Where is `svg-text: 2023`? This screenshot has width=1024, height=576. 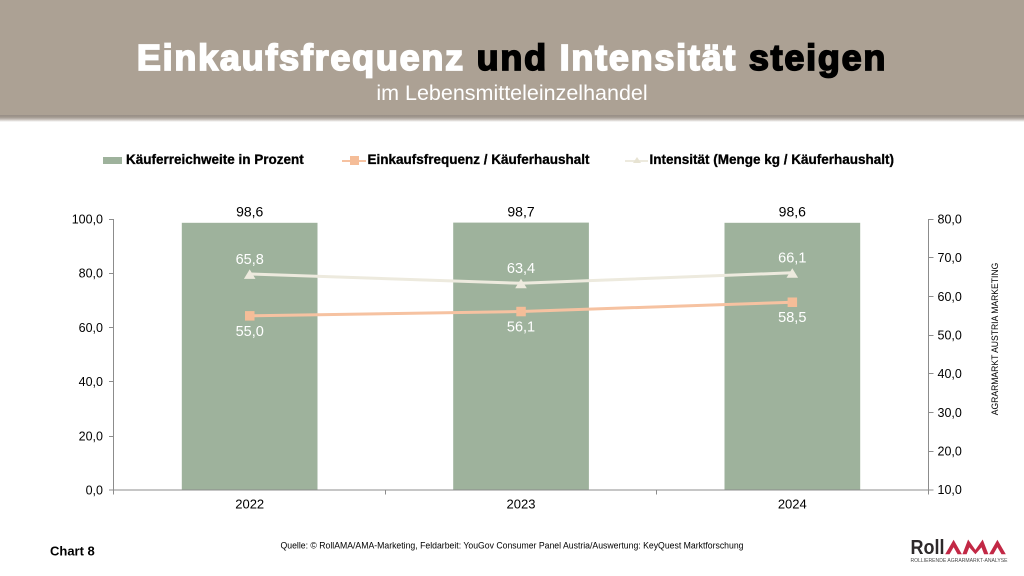
svg-text: 2023 is located at coordinates (521, 504).